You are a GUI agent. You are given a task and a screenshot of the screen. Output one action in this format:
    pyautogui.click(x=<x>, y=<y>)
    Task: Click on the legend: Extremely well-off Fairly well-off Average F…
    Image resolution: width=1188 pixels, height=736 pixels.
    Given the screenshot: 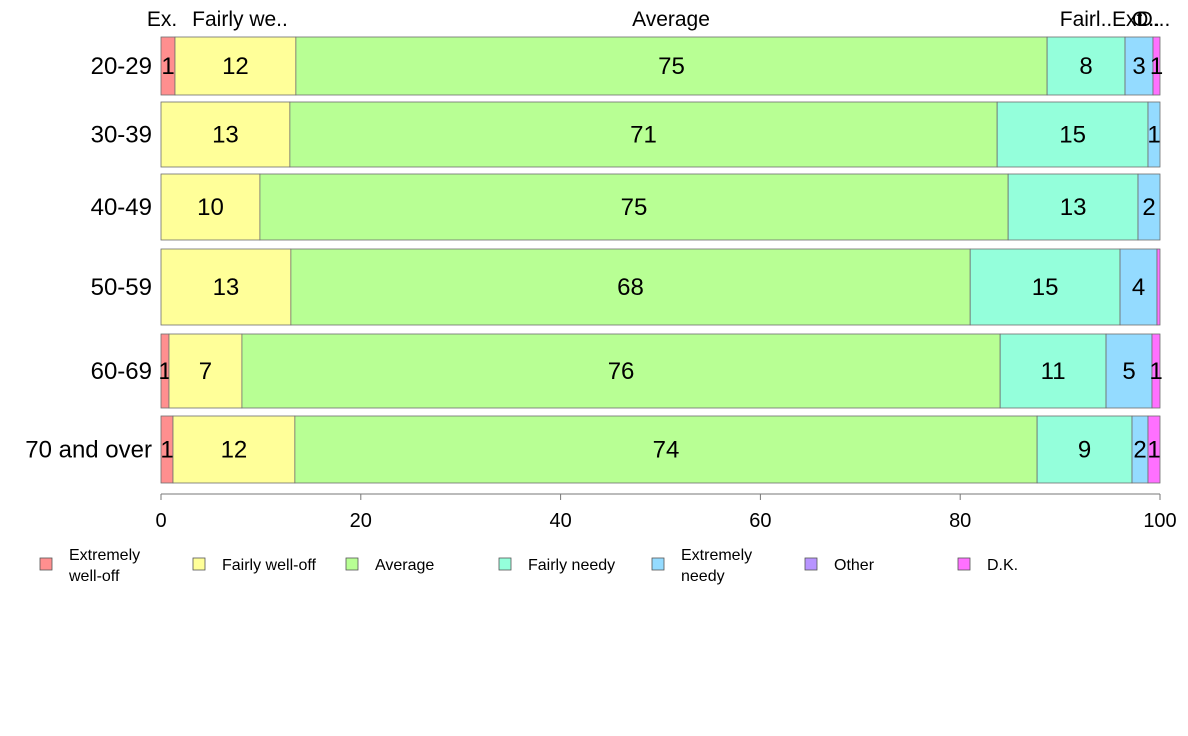 What is the action you would take?
    pyautogui.click(x=528, y=566)
    